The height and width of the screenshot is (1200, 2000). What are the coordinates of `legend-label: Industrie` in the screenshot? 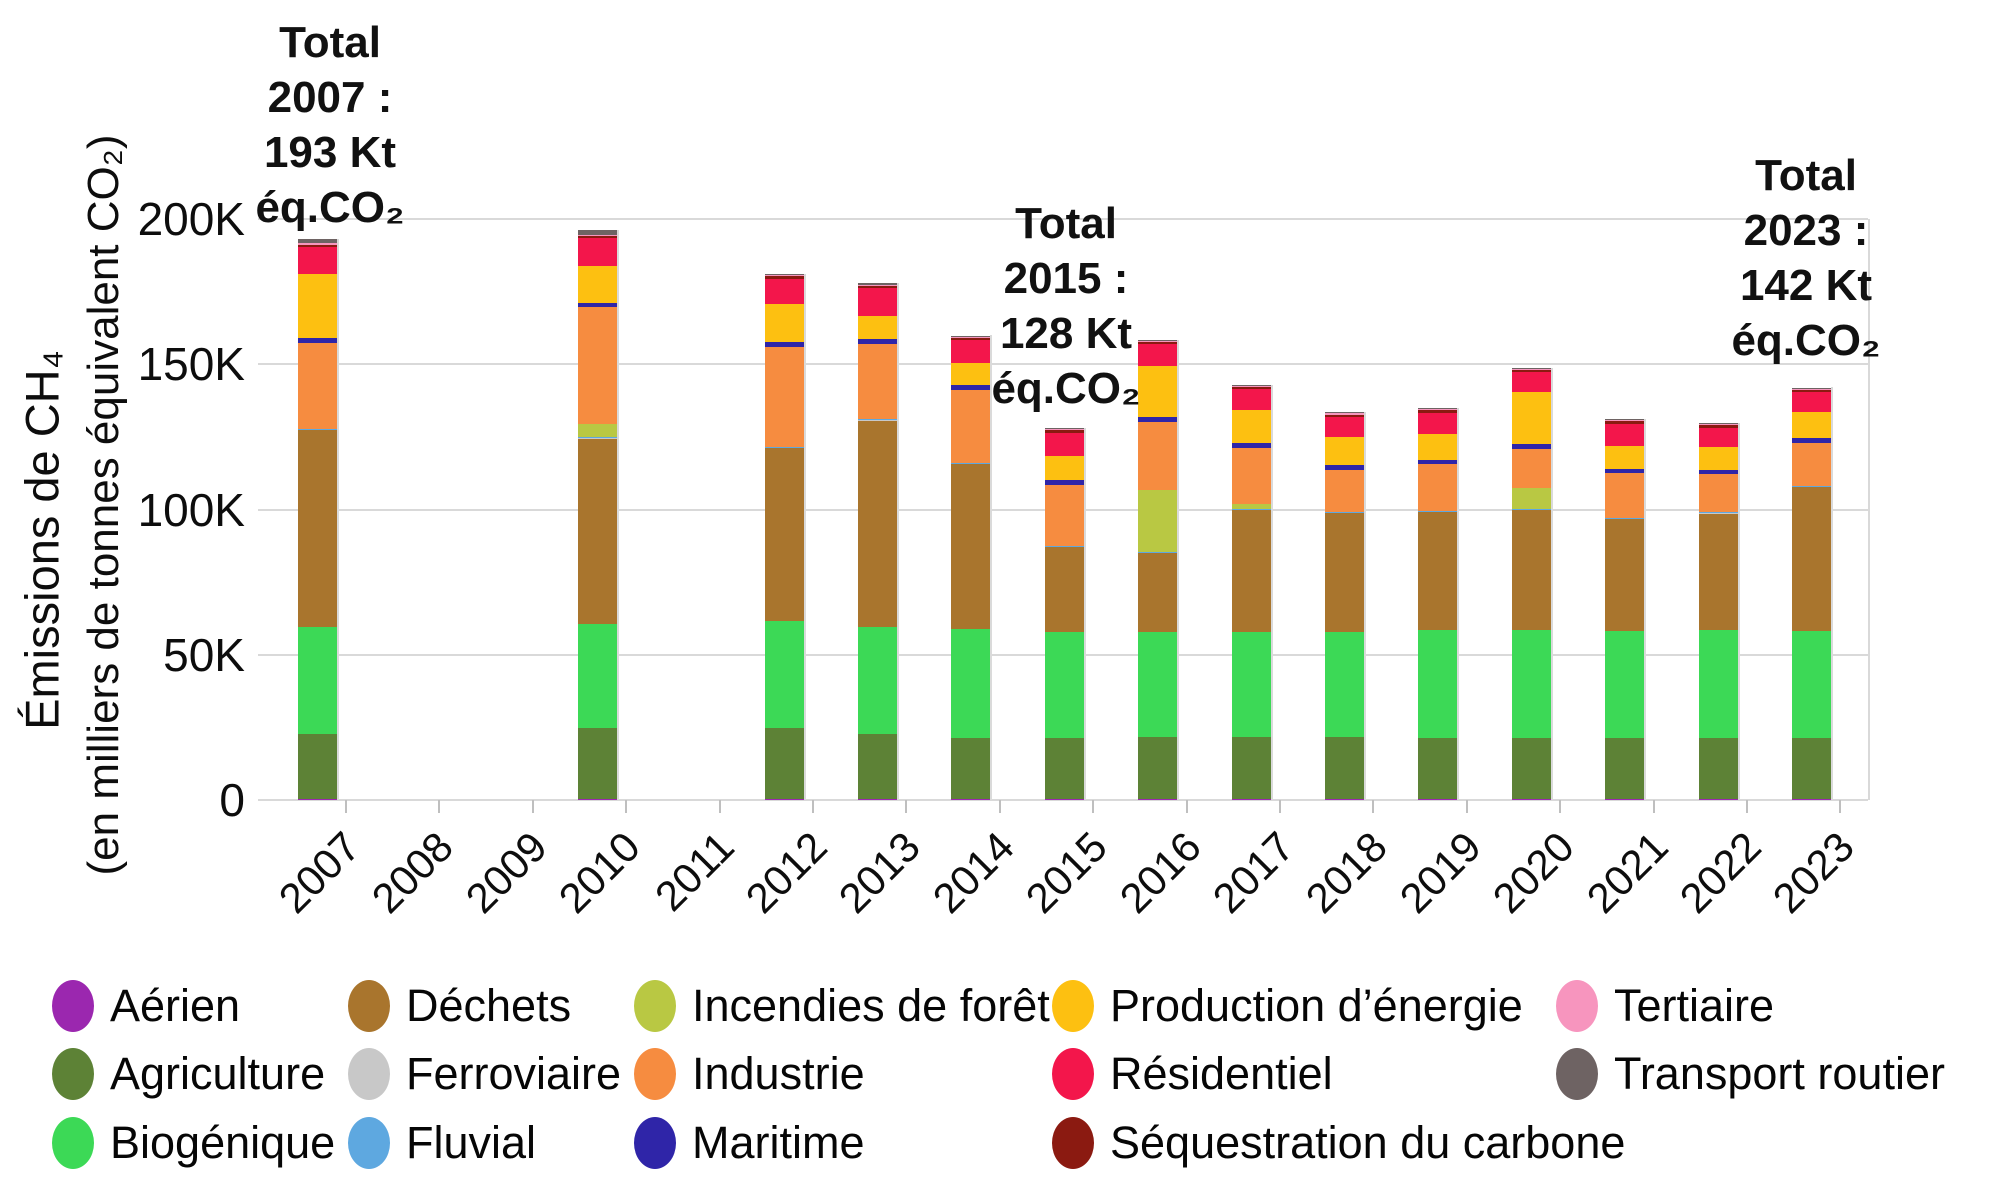 It's located at (778, 1073).